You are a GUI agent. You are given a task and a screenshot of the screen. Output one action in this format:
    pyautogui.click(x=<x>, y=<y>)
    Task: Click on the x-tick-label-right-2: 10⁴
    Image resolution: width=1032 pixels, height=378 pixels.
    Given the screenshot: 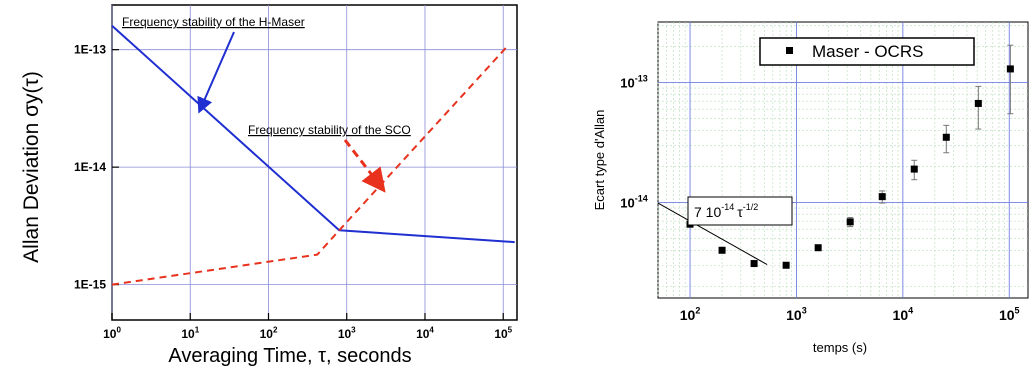 What is the action you would take?
    pyautogui.click(x=903, y=314)
    